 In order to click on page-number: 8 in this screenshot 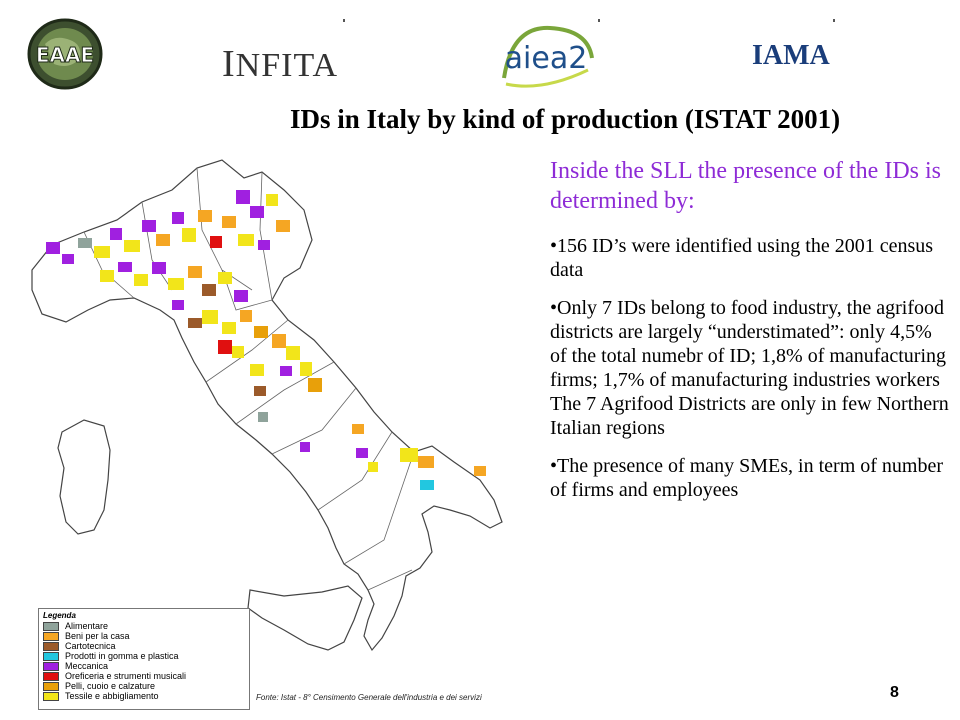, I will do `click(894, 692)`.